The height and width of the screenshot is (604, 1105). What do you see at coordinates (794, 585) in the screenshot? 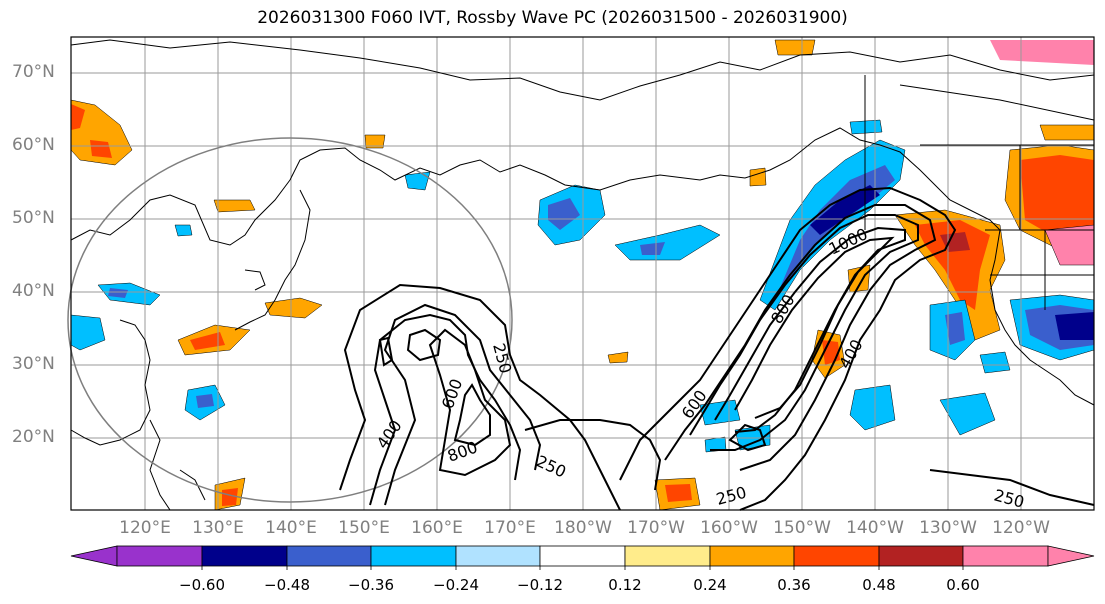
I see `colorbar-tick-label: 0.36` at bounding box center [794, 585].